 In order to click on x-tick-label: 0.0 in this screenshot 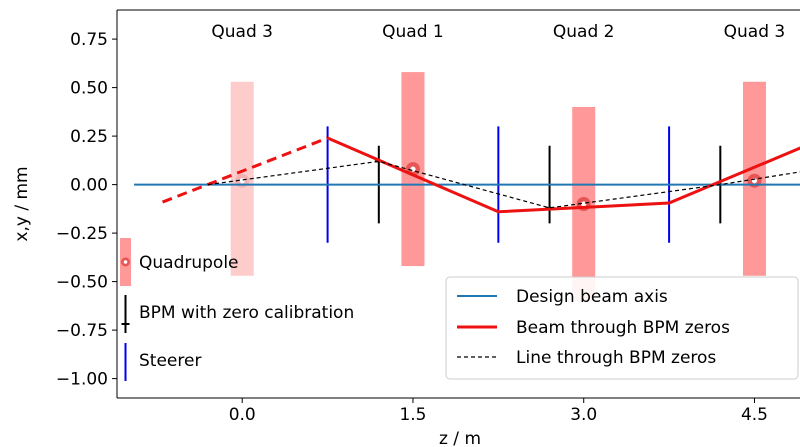, I will do `click(242, 415)`.